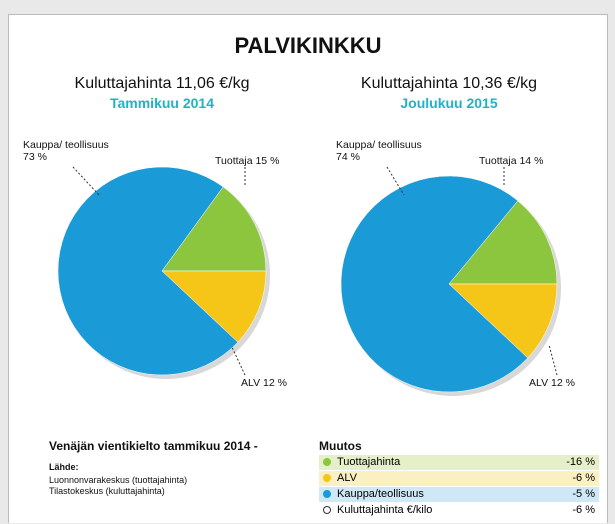 This screenshot has height=524, width=615. What do you see at coordinates (449, 103) in the screenshot?
I see `pie-subtitle: Joulukuu 2015` at bounding box center [449, 103].